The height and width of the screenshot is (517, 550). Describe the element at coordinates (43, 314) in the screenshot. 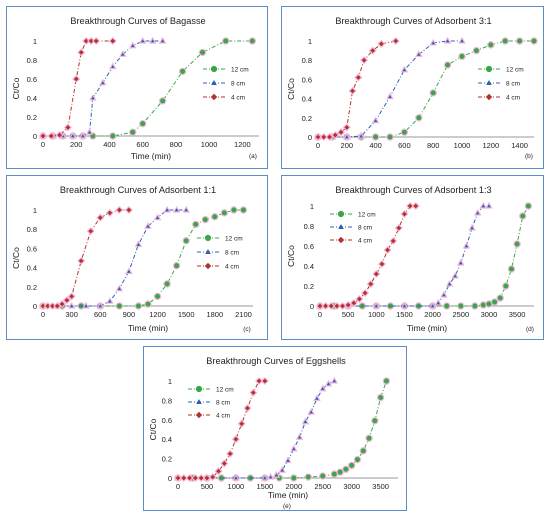

I see `x-tick-label: 0` at that location.